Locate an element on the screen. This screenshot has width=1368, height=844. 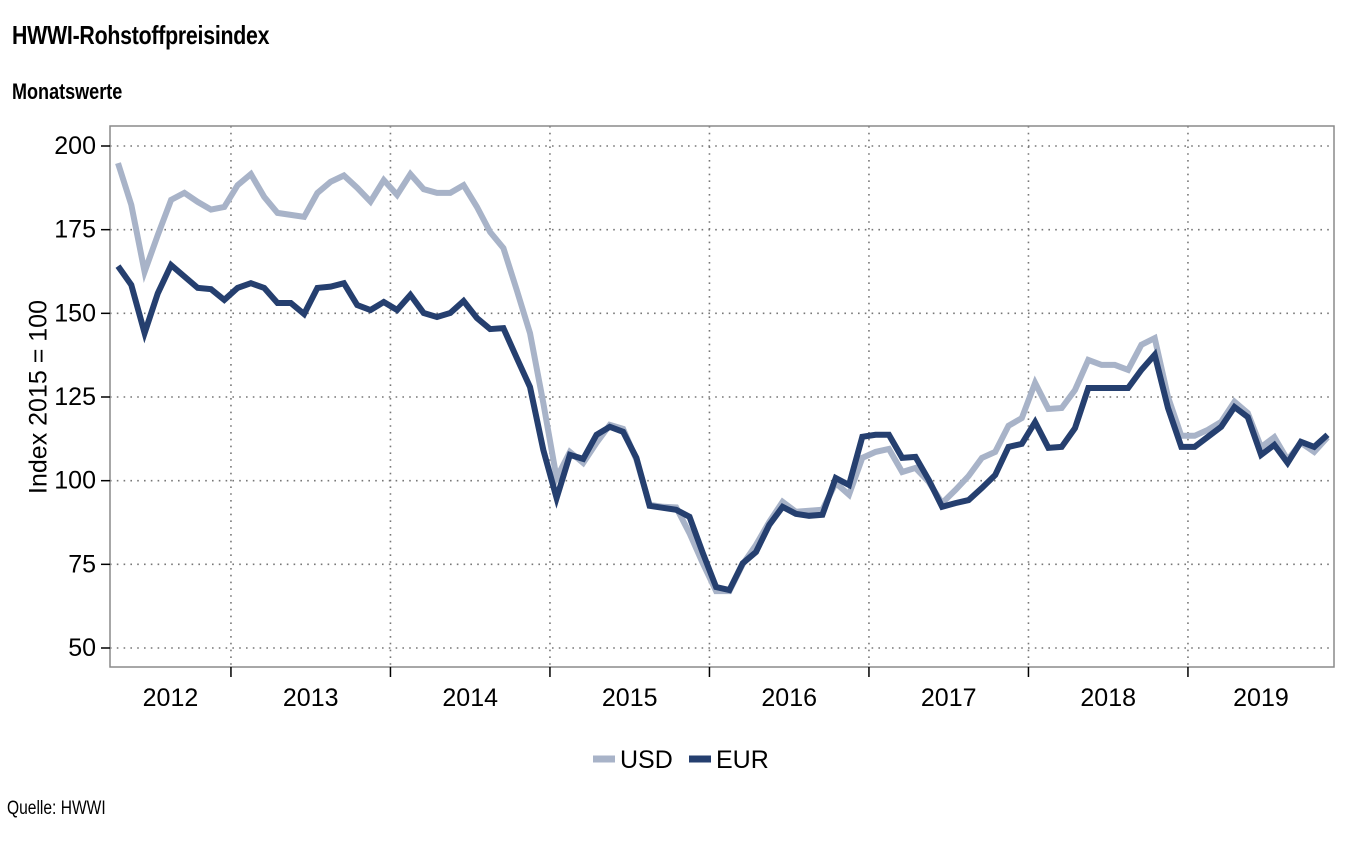
y-axis-title: Index 2015 = 100 is located at coordinates (39, 397).